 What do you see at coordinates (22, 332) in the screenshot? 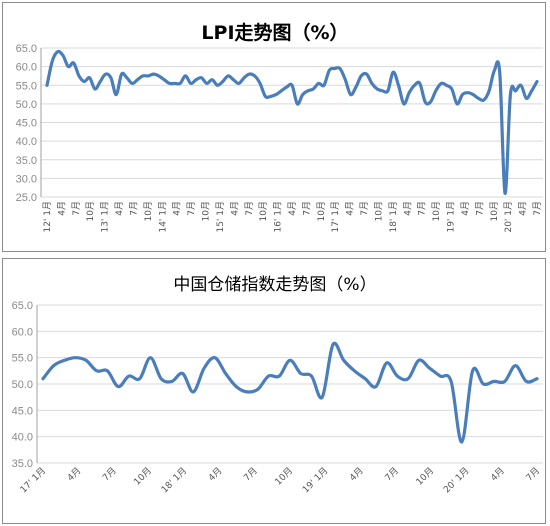
I see `y-tick-label: 60.0` at bounding box center [22, 332].